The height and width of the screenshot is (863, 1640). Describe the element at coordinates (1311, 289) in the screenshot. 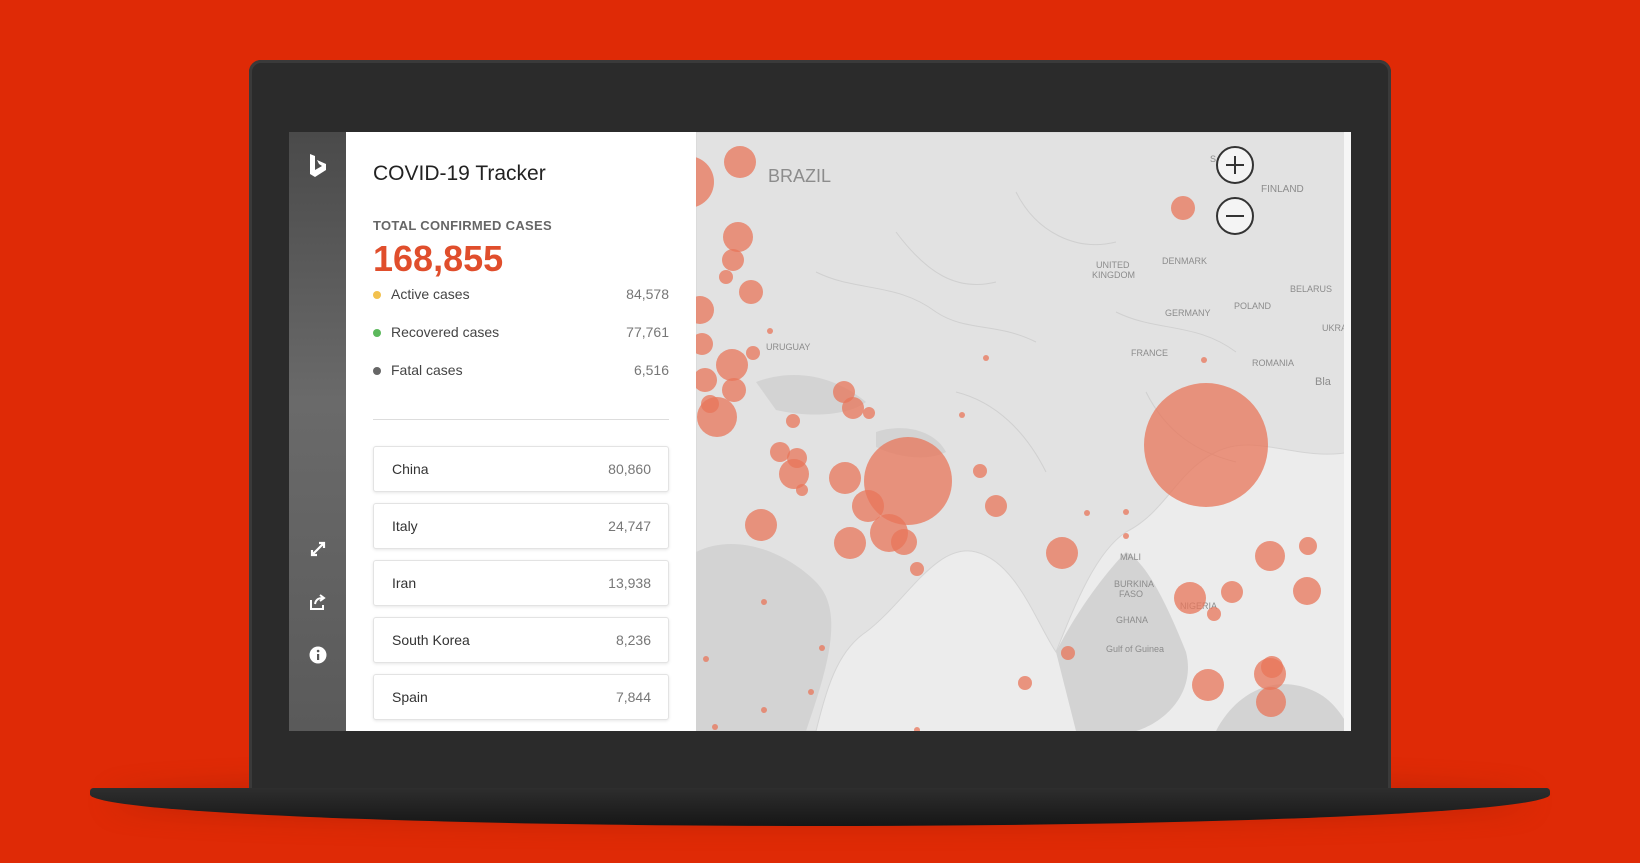

I see `map-label-belarus: BELARUS` at that location.